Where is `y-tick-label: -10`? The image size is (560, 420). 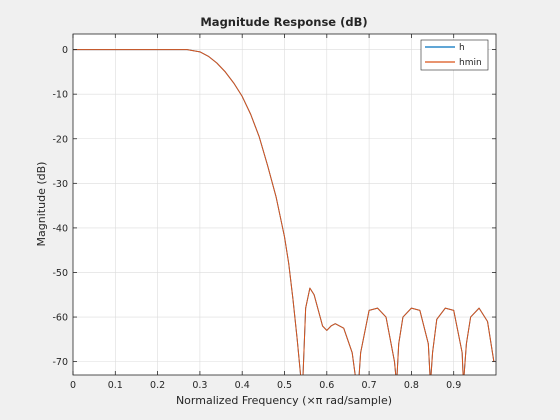
y-tick-label: -10 is located at coordinates (60, 95).